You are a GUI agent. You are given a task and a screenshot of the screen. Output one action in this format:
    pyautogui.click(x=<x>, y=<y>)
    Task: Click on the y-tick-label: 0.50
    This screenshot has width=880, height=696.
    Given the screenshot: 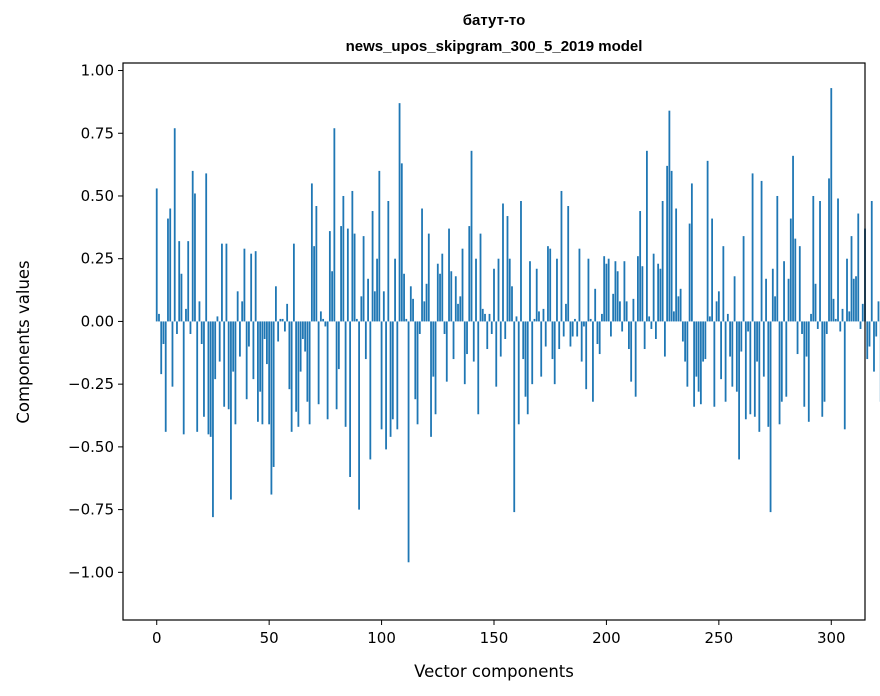 What is the action you would take?
    pyautogui.click(x=97, y=196)
    